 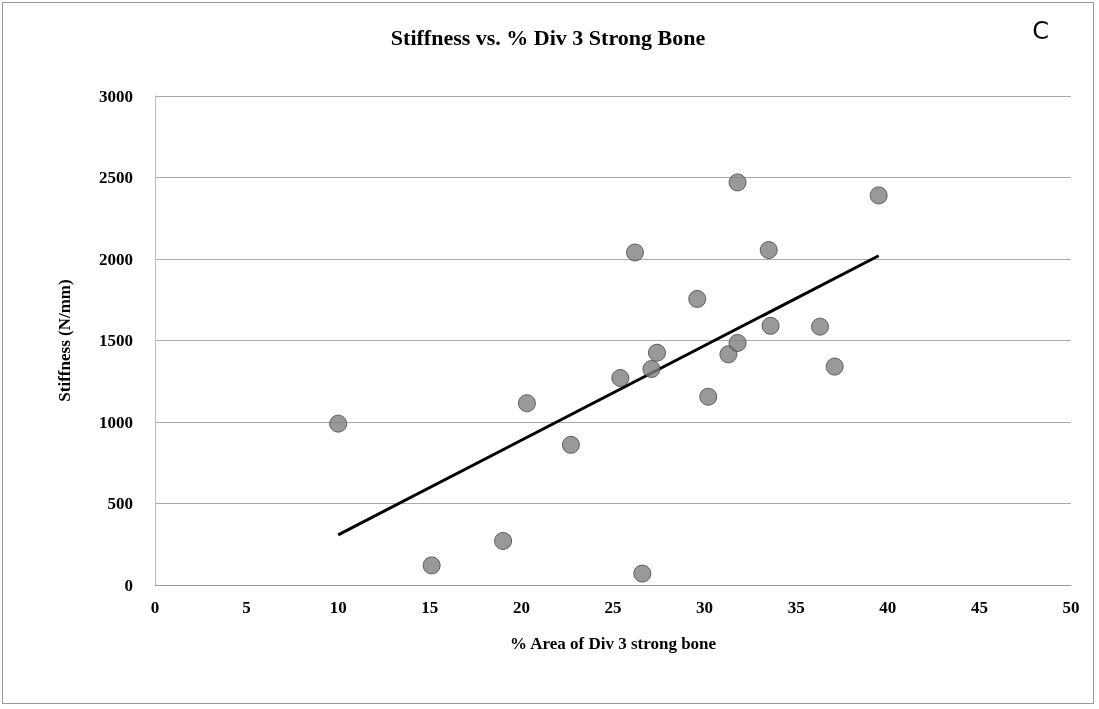 What do you see at coordinates (128, 585) in the screenshot?
I see `y-tick-label: 0` at bounding box center [128, 585].